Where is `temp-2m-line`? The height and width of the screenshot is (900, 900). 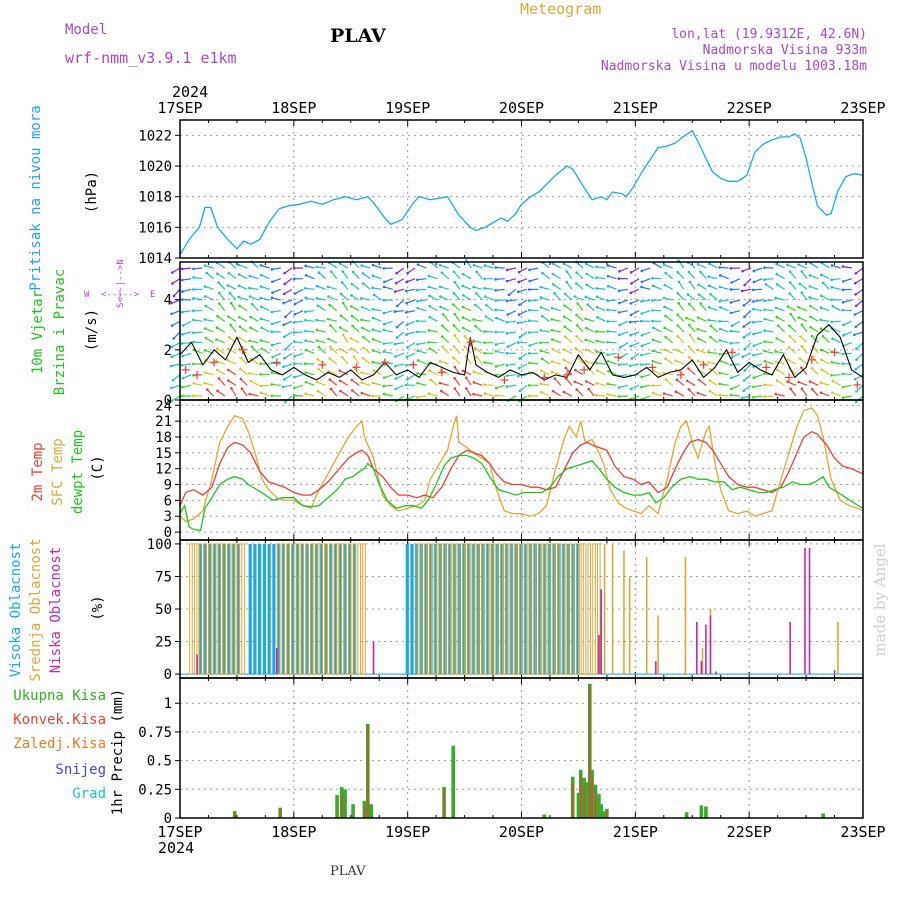 temp-2m-line is located at coordinates (521, 468).